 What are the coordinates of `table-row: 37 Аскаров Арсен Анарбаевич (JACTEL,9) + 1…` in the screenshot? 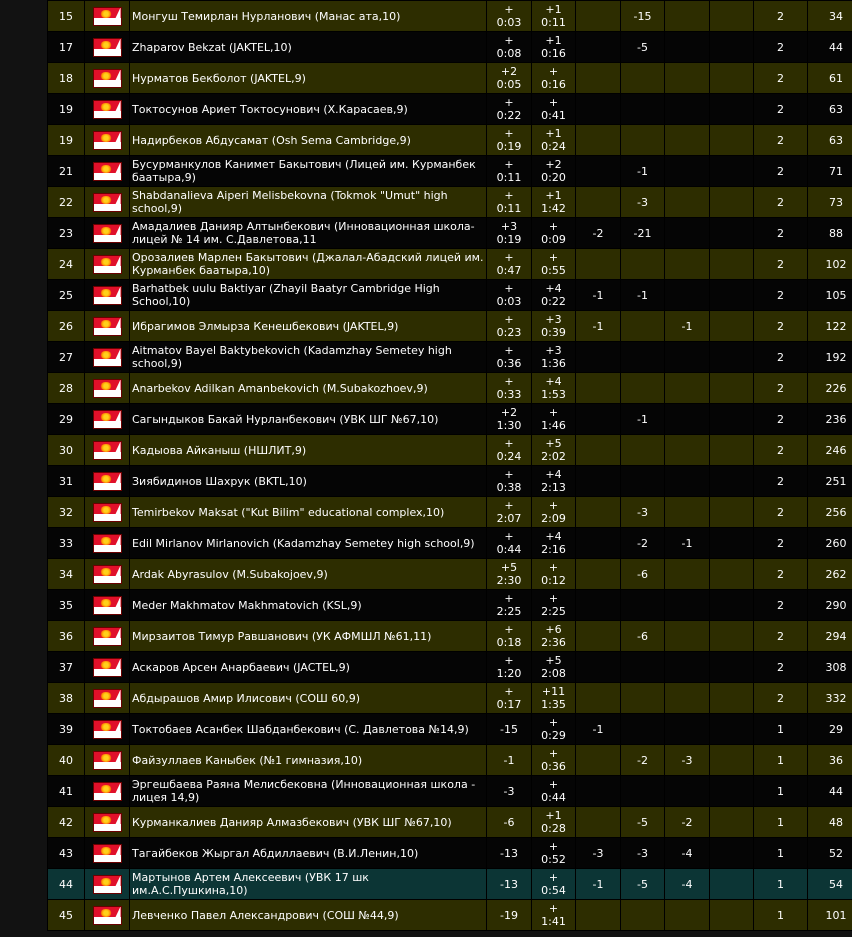 It's located at (449, 667).